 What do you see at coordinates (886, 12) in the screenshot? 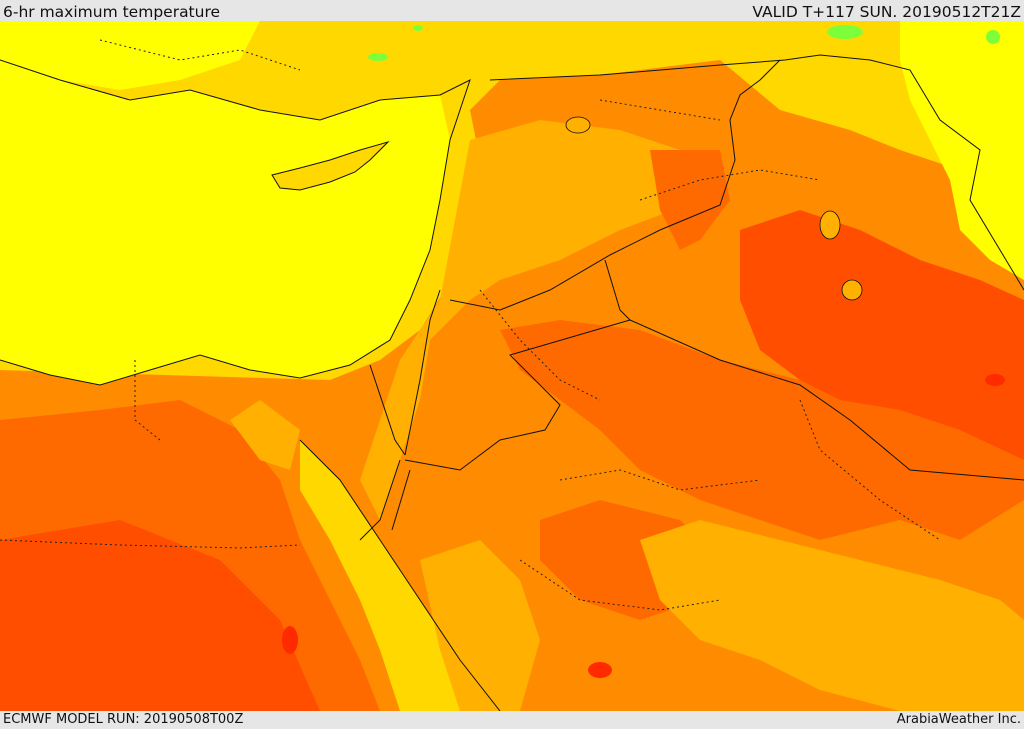
I see `valid-time: VALID T+117 SUN. 20190512T21Z` at bounding box center [886, 12].